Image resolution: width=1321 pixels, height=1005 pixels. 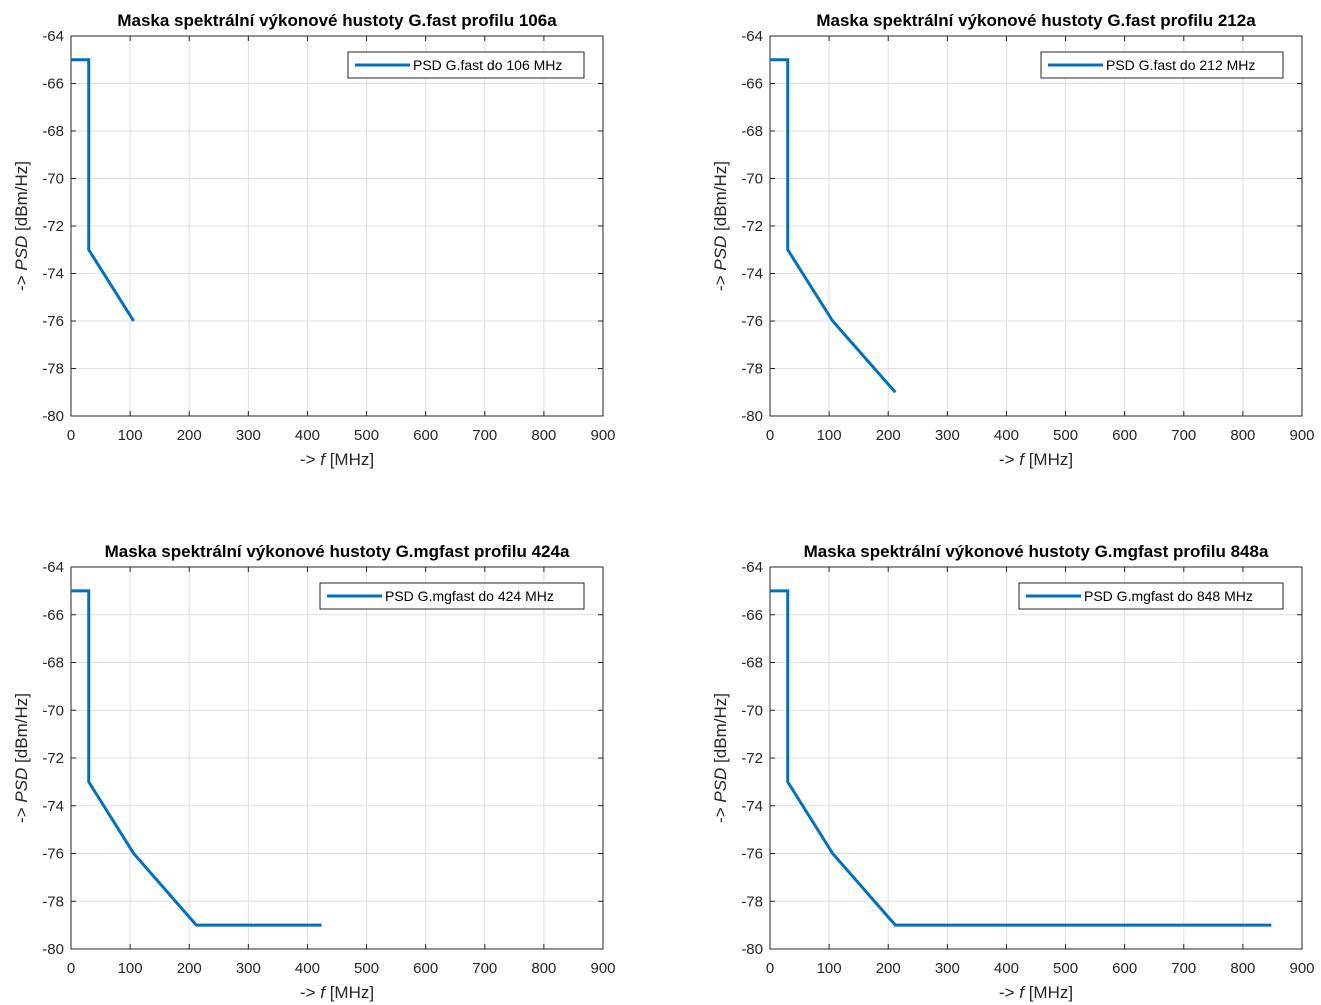 I want to click on legend: PSD G.fast do 212 MHz, so click(x=1162, y=65).